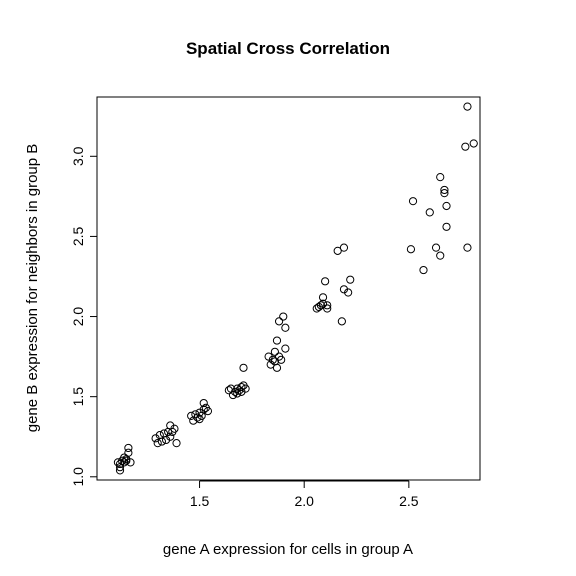 The height and width of the screenshot is (576, 576). Describe the element at coordinates (288, 48) in the screenshot. I see `chart-title: Spatial Cross Correlation` at that location.